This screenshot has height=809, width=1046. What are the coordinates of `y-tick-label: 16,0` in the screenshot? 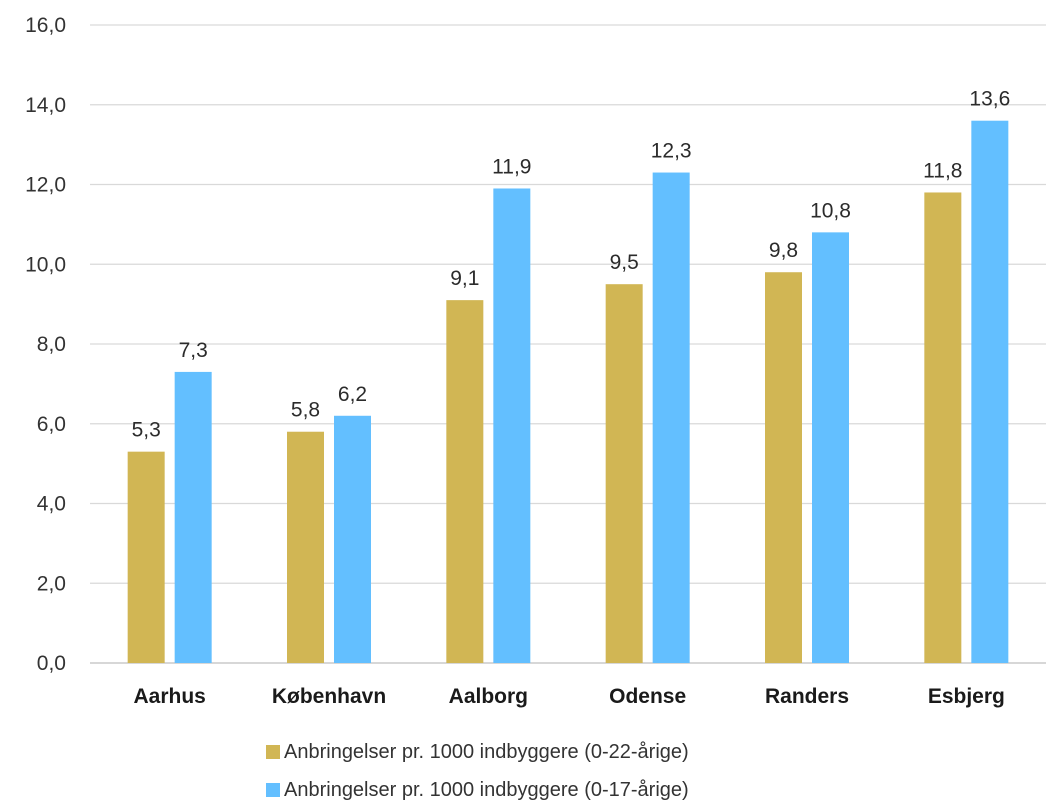 It's located at (45, 25).